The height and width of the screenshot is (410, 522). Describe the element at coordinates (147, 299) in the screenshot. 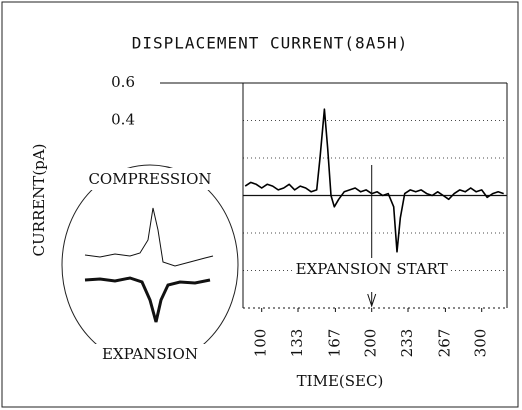

I see `inset-expansion-trace` at that location.